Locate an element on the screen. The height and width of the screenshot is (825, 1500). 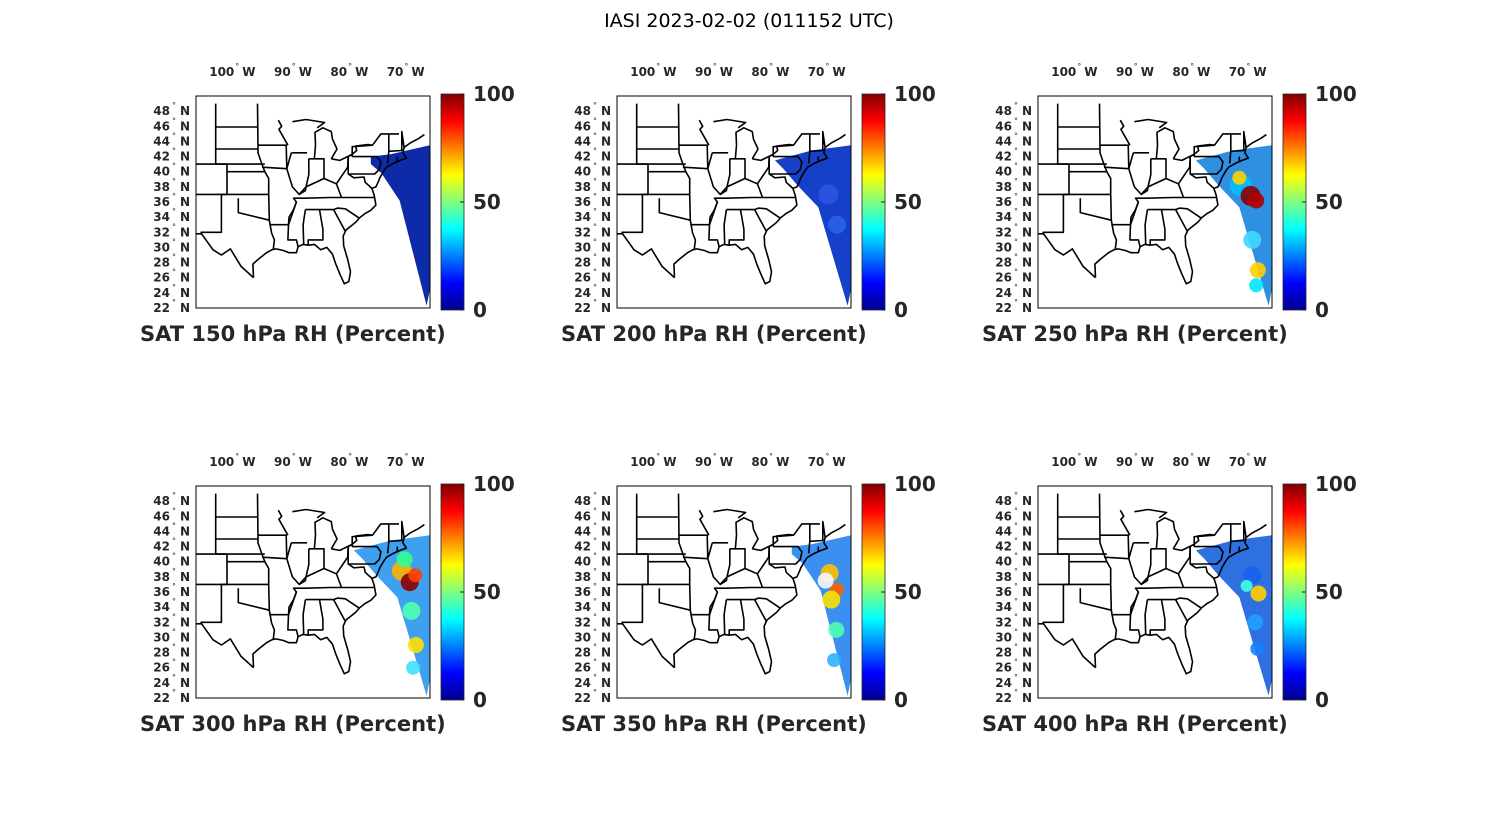
lat-tick-label: 42 is located at coordinates (1003, 547).